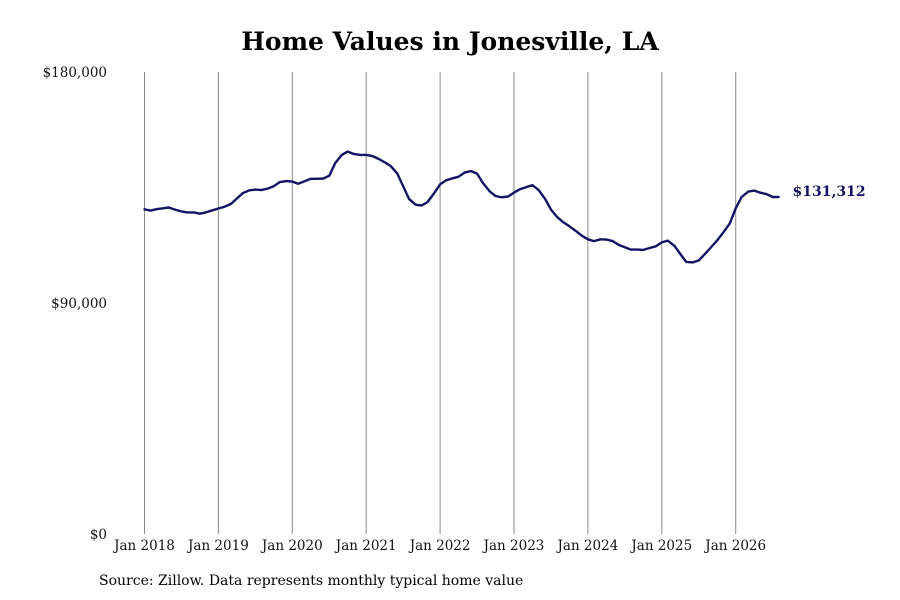  I want to click on series-line, so click(461, 207).